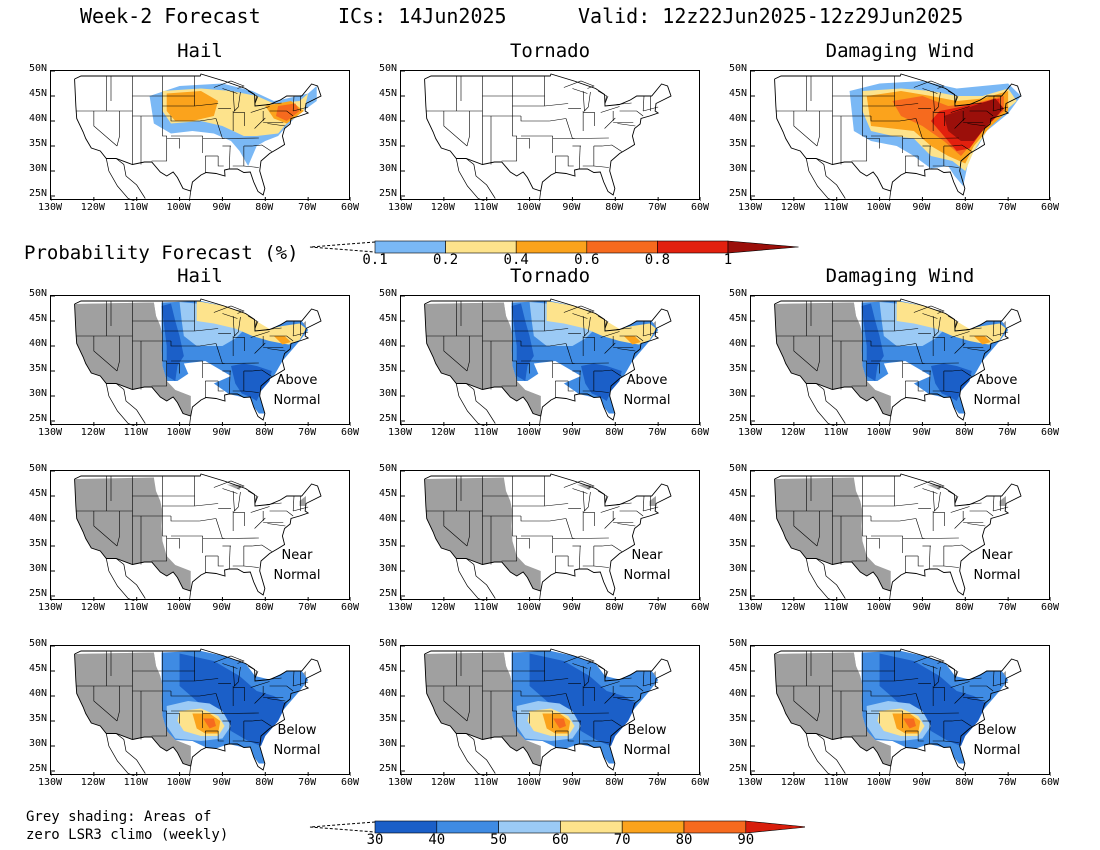 Image resolution: width=1100 pixels, height=850 pixels. What do you see at coordinates (297, 391) in the screenshot?
I see `anomaly-label: Above Normal` at bounding box center [297, 391].